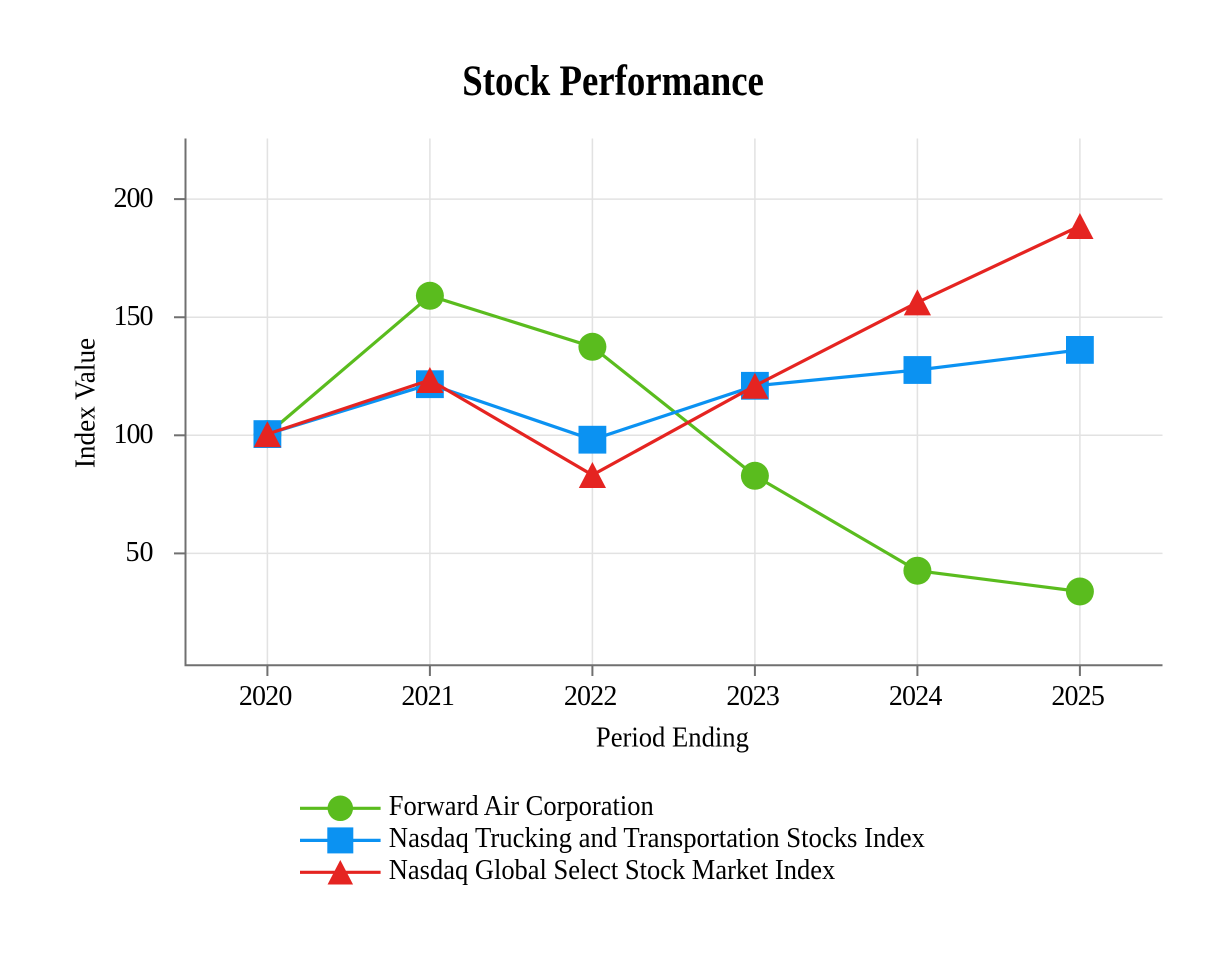 Image resolution: width=1226 pixels, height=965 pixels. What do you see at coordinates (428, 696) in the screenshot?
I see `svg-text: 2021` at bounding box center [428, 696].